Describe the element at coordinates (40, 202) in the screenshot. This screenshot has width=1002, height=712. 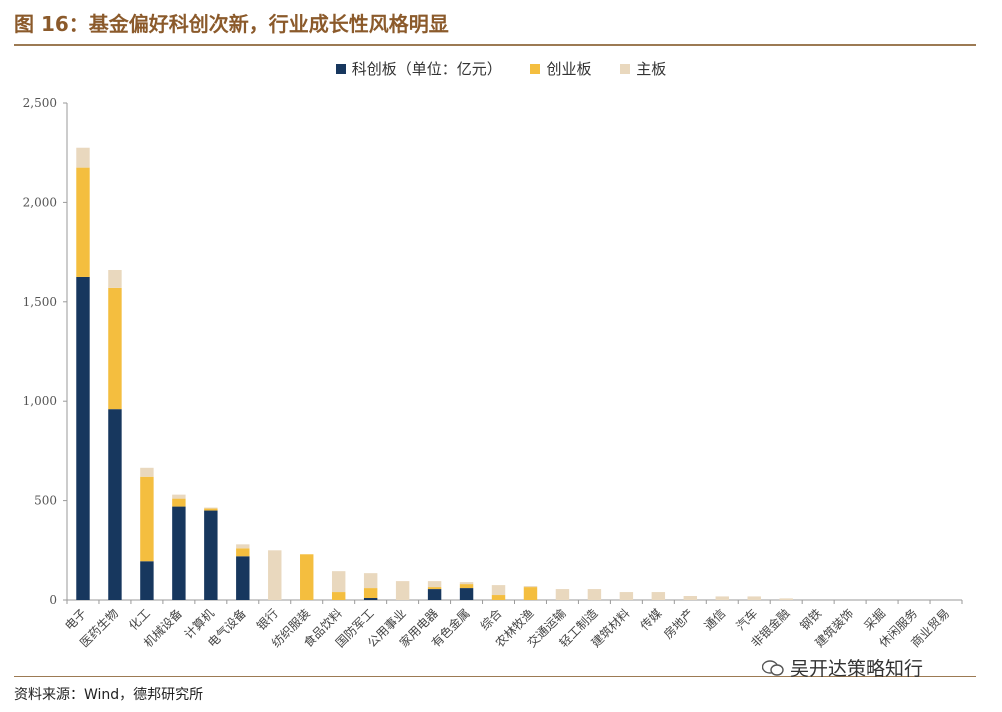
I see `y-tick-label: 2,000` at that location.